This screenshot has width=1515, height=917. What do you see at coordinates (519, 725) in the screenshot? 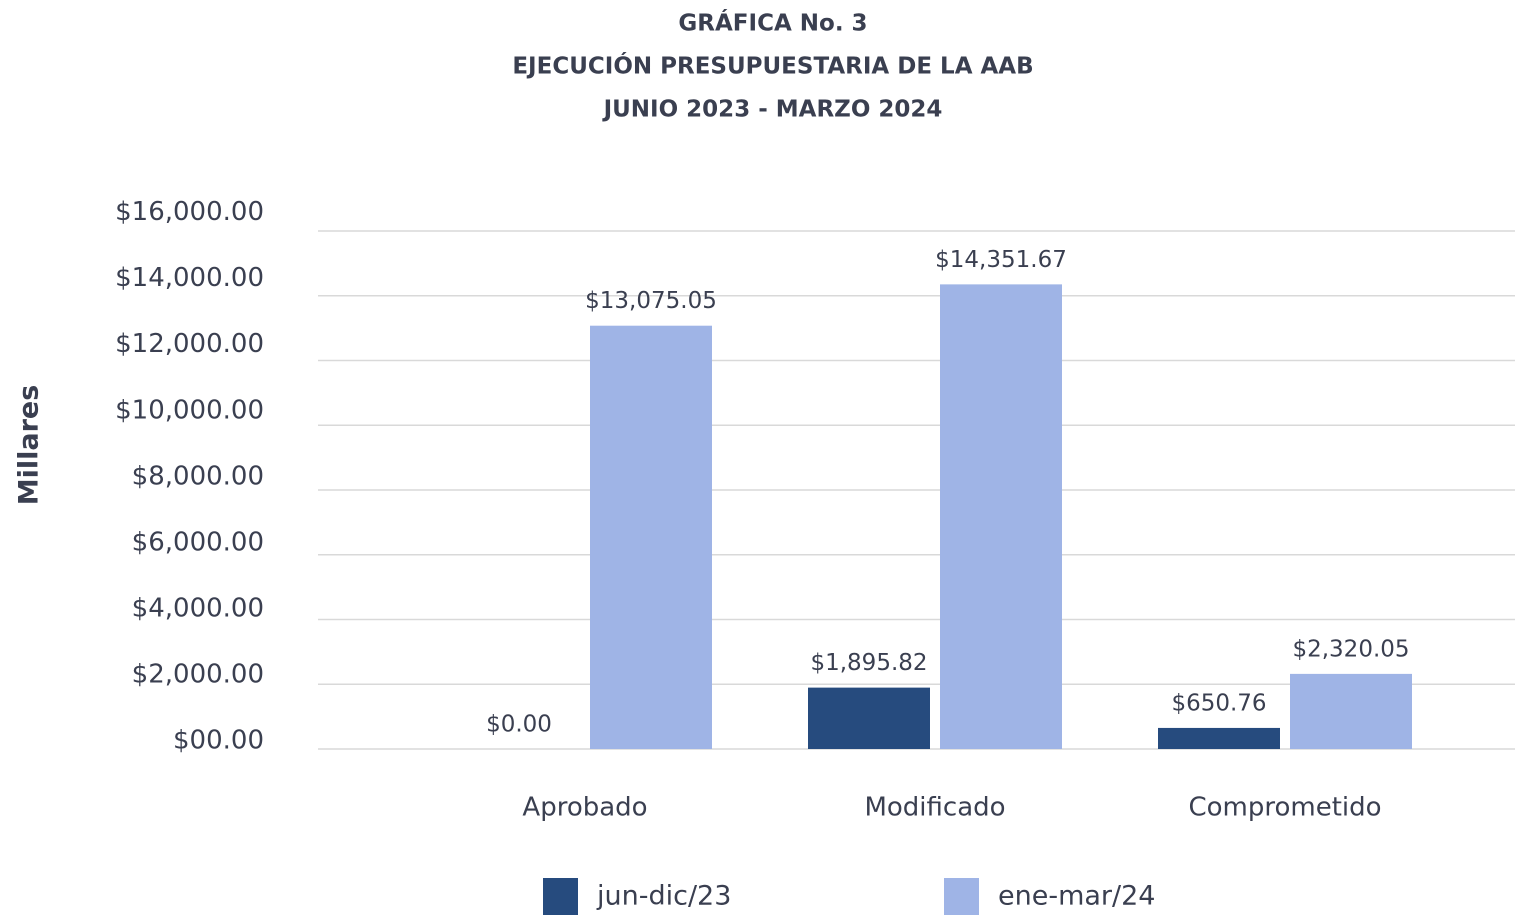
I see `value-label: $0.00` at bounding box center [519, 725].